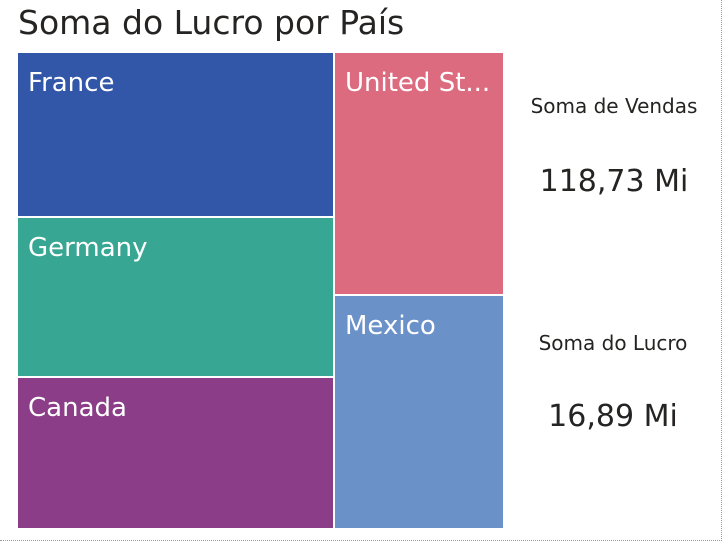 Image resolution: width=724 pixels, height=545 pixels. What do you see at coordinates (614, 181) in the screenshot?
I see `card-value-vendas: 118,73 Mi` at bounding box center [614, 181].